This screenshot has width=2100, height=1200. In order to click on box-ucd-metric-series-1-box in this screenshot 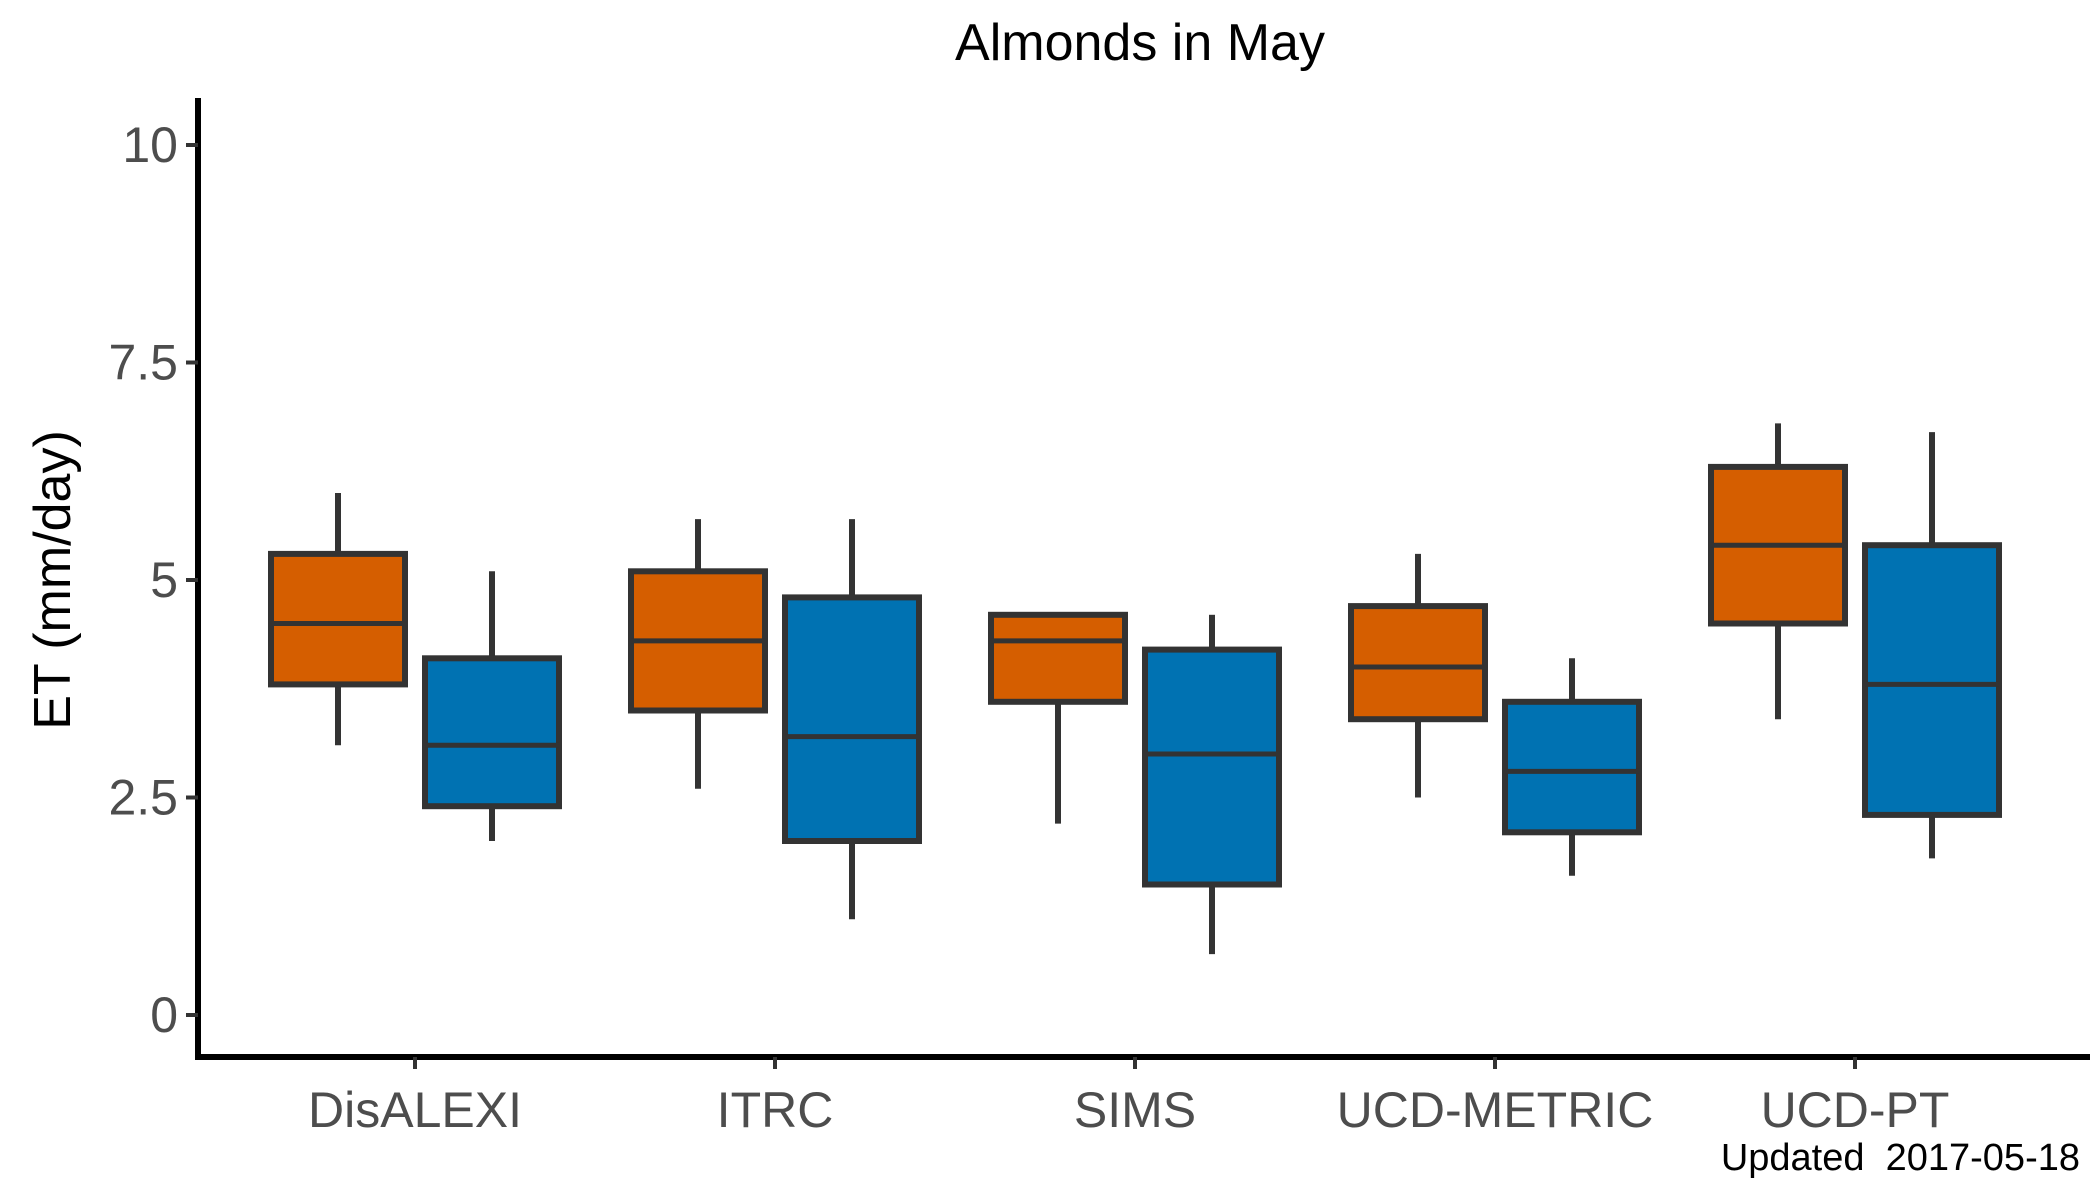, I will do `click(1418, 663)`.